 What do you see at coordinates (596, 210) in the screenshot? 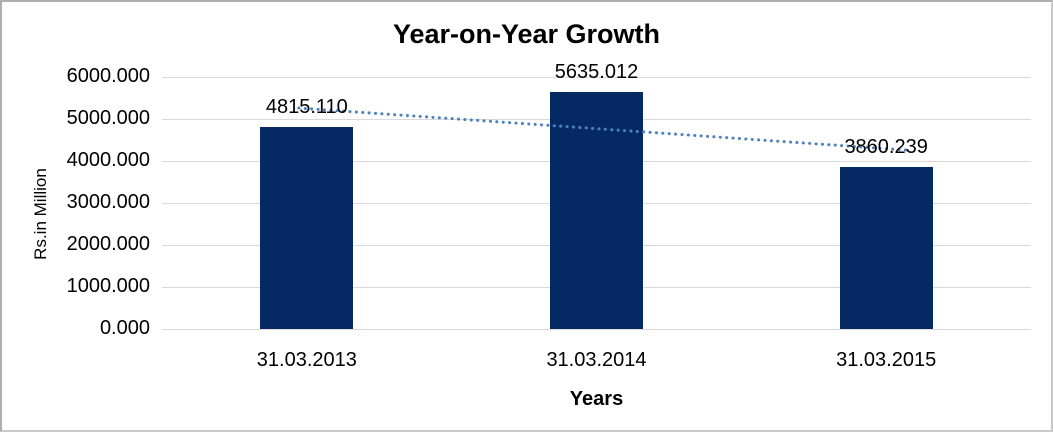
I see `bar-31.03.2014` at bounding box center [596, 210].